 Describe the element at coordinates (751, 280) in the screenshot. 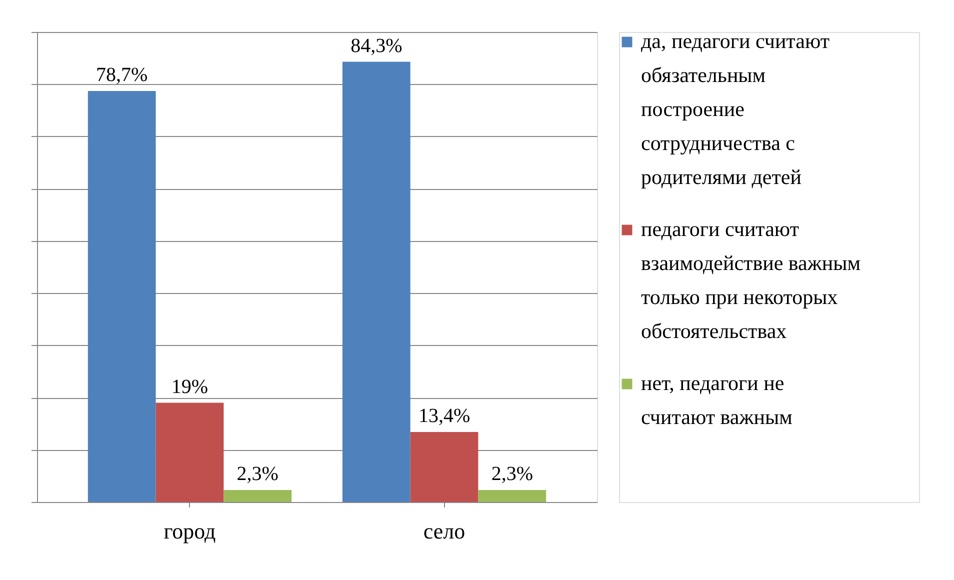

I see `legend-label: педагоги считают взаимодействие важным только при некоторых обстоятельствах` at that location.